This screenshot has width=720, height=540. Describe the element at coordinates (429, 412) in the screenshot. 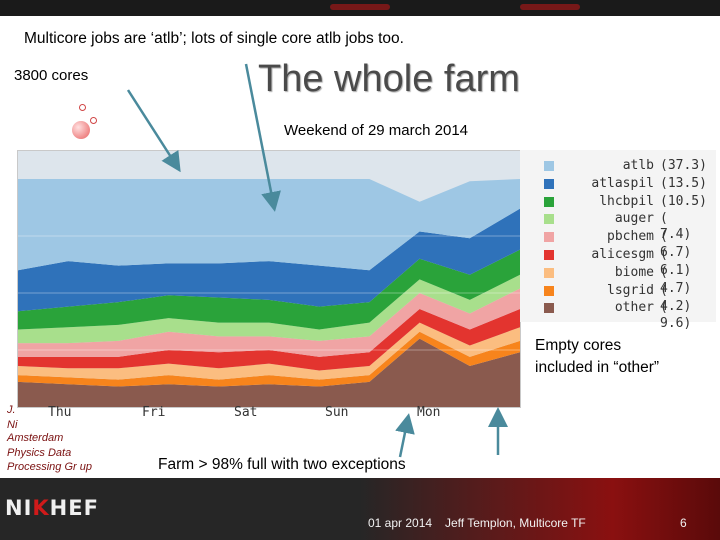

I see `x-tick-label: Mon` at that location.